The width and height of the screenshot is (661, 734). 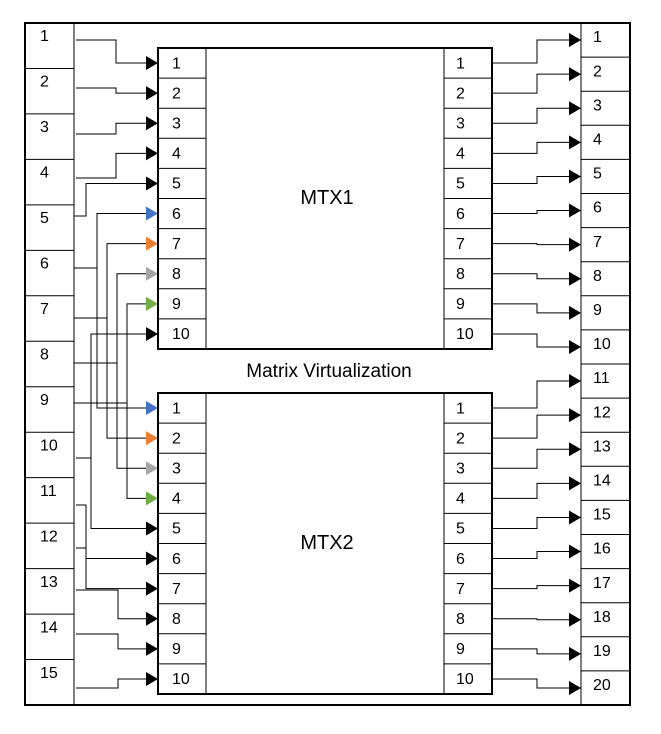 What do you see at coordinates (126, 378) in the screenshot?
I see `fan-2-to-mtx2` at bounding box center [126, 378].